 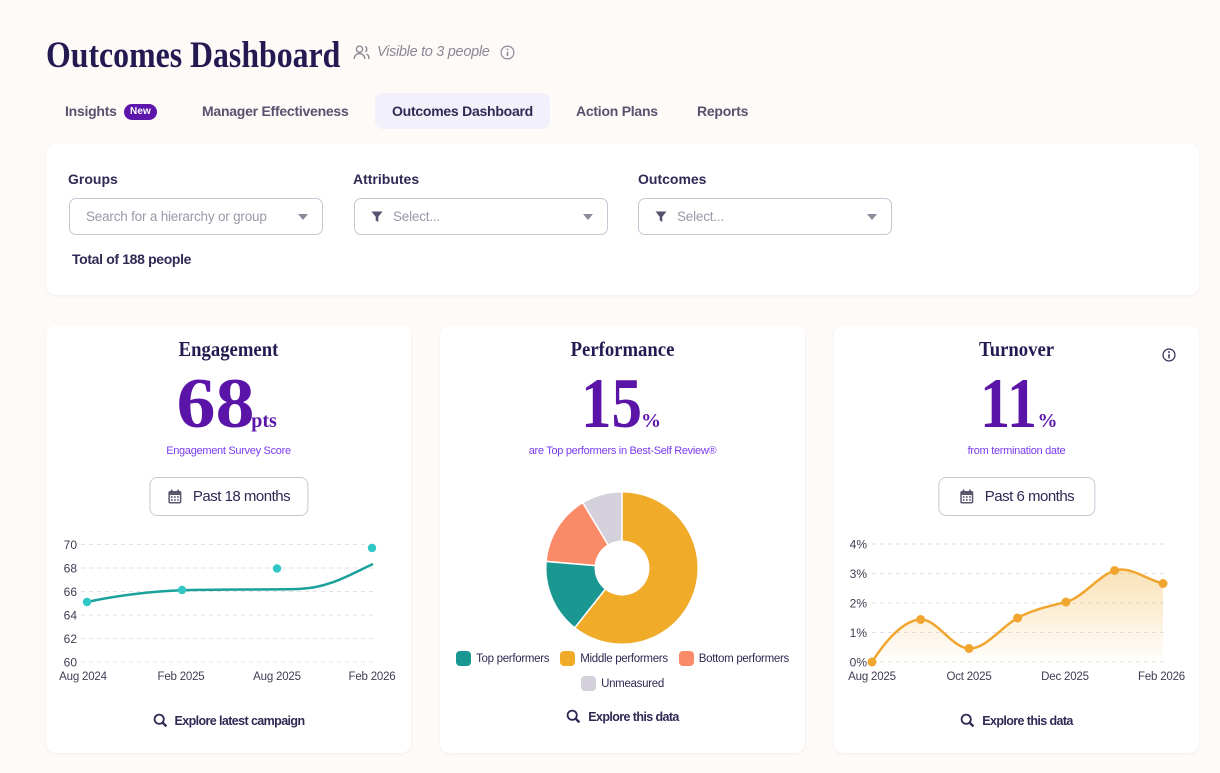 What do you see at coordinates (83, 677) in the screenshot?
I see `svg-text: Aug 2024` at bounding box center [83, 677].